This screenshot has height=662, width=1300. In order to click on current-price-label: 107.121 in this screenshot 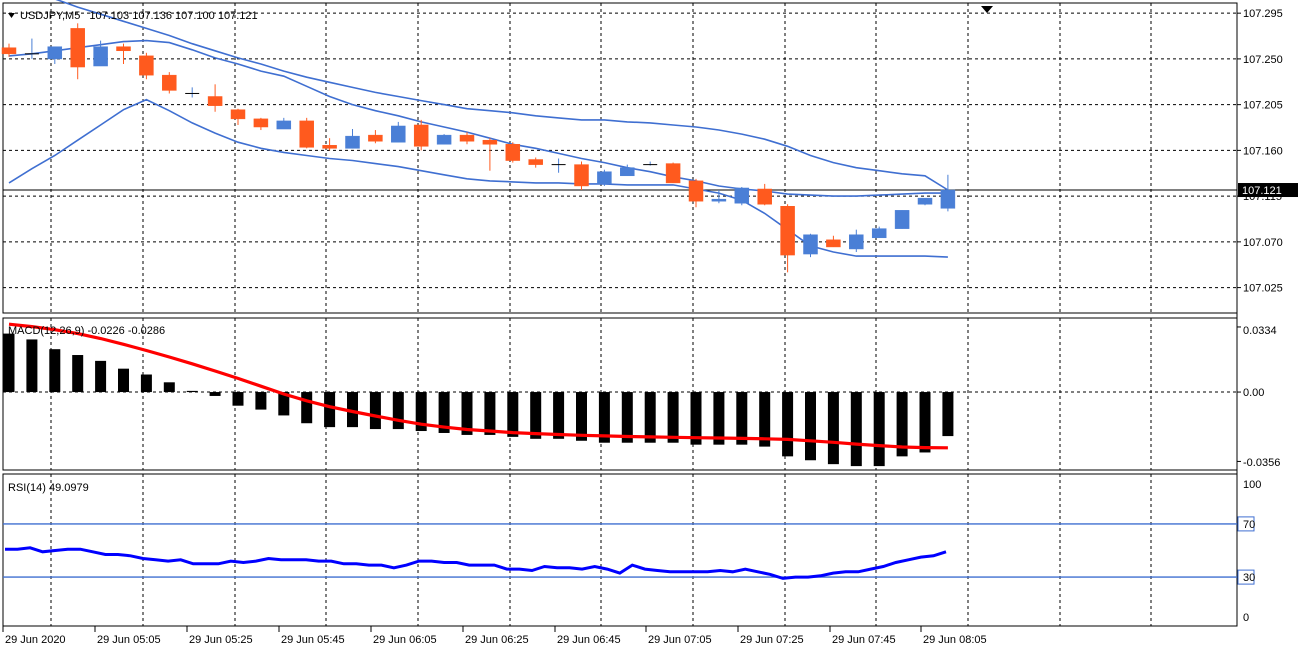, I will do `click(1262, 191)`.